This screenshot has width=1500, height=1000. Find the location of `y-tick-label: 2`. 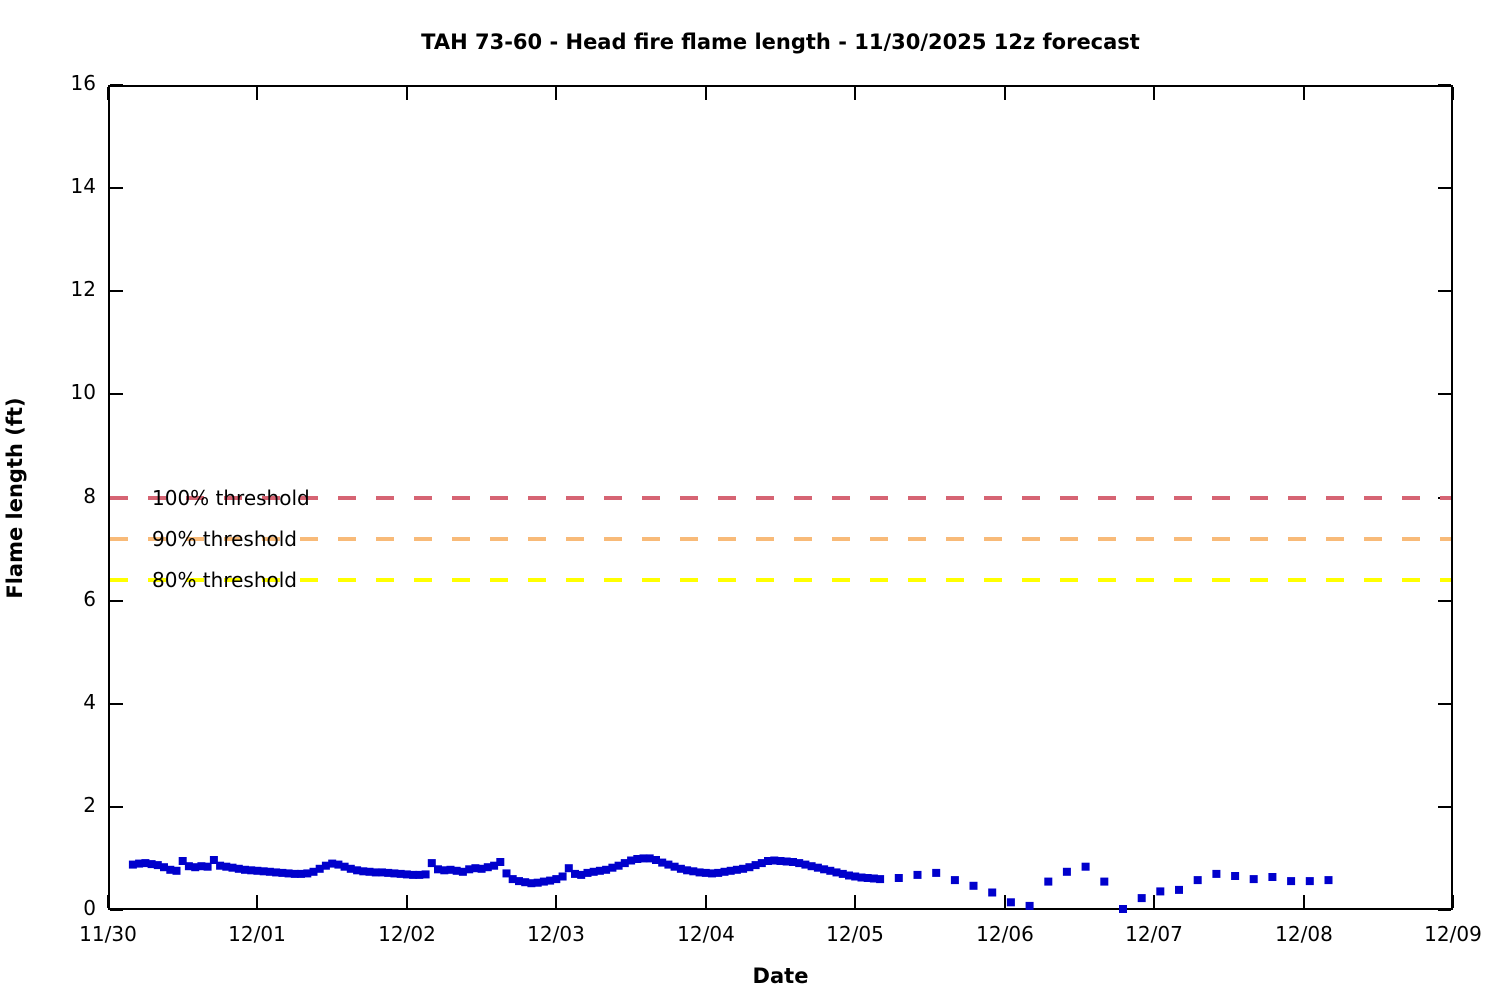

y-tick-label: 2 is located at coordinates (89, 805).